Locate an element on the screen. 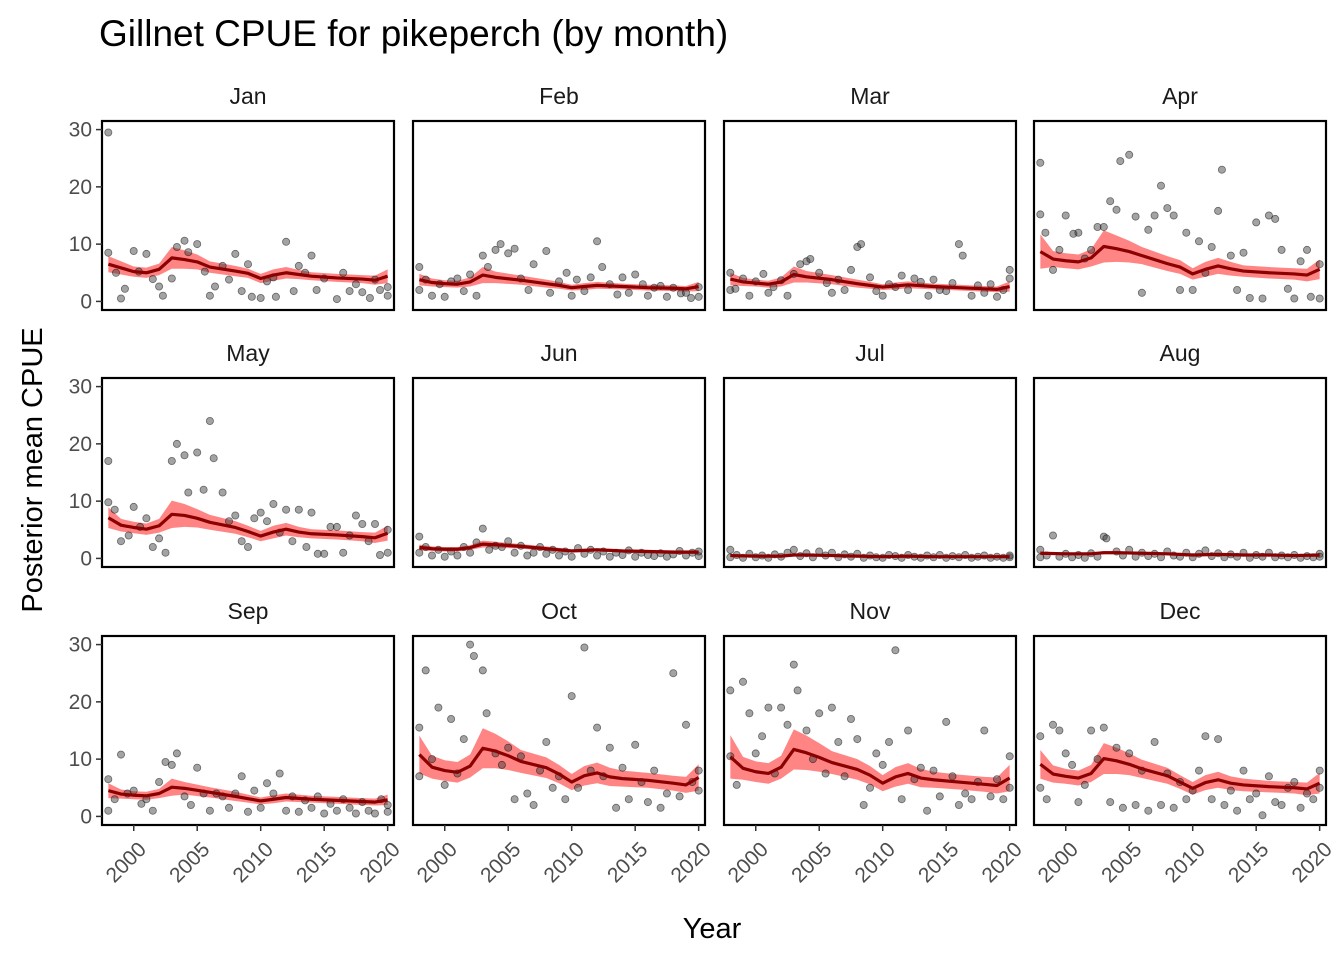 The width and height of the screenshot is (1344, 960). x-tick-label: 2010 is located at coordinates (253, 862).